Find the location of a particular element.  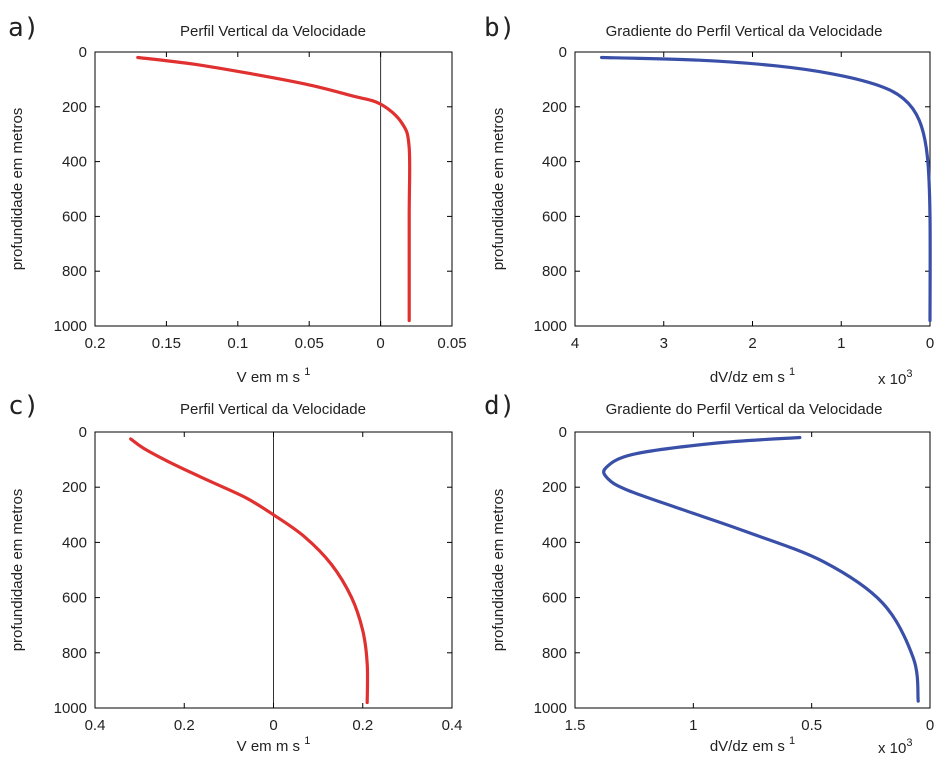

x-tick-label: 3 is located at coordinates (664, 343).